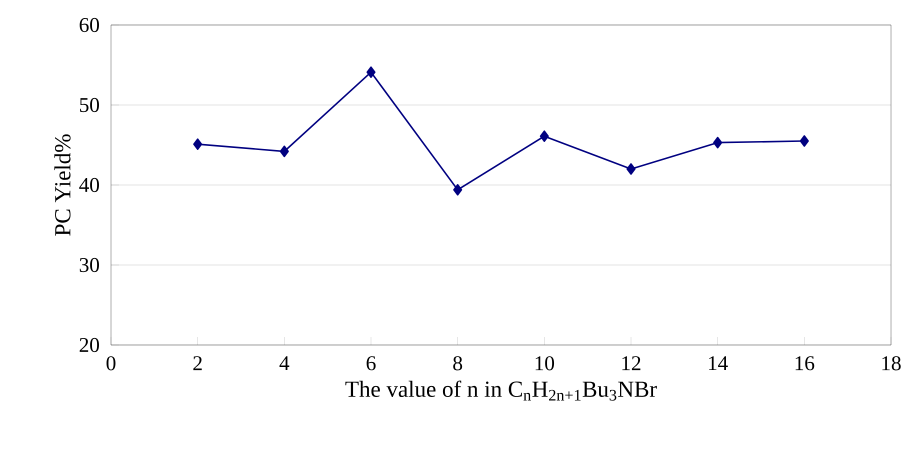  Describe the element at coordinates (545, 363) in the screenshot. I see `x-tick-label: 10` at that location.